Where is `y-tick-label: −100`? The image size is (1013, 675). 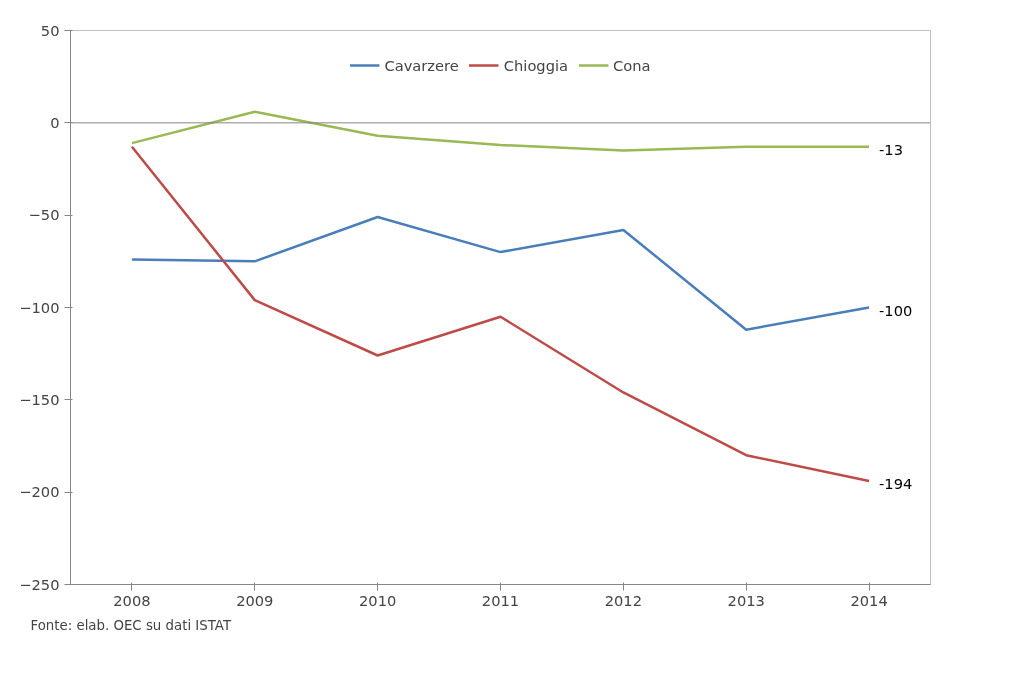 y-tick-label: −100 is located at coordinates (39, 307).